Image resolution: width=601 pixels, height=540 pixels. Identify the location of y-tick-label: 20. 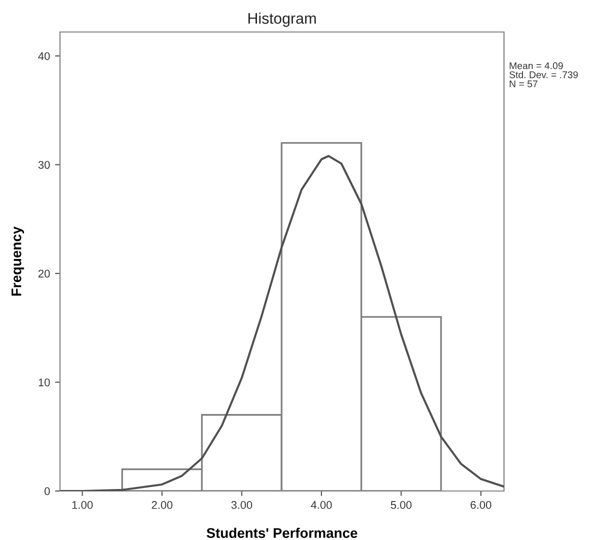
(44, 274).